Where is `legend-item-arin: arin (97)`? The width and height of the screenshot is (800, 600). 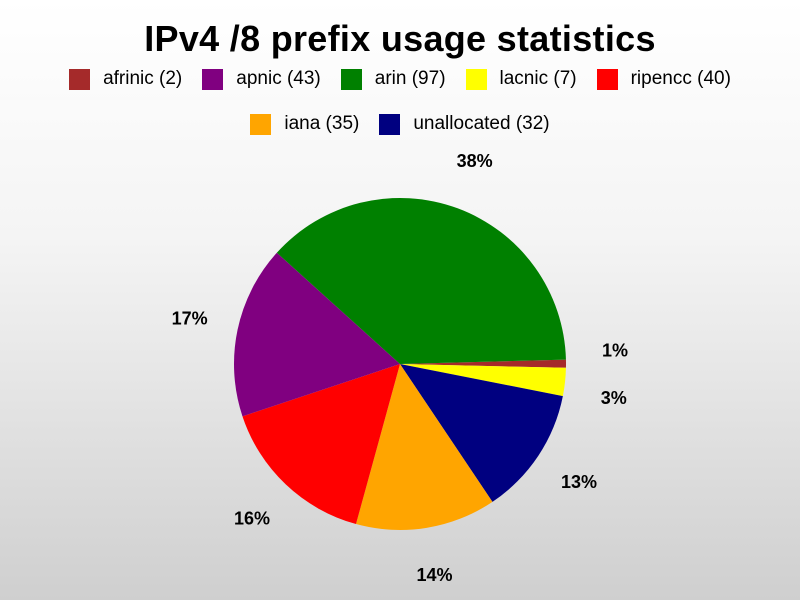 legend-item-arin: arin (97) is located at coordinates (393, 79).